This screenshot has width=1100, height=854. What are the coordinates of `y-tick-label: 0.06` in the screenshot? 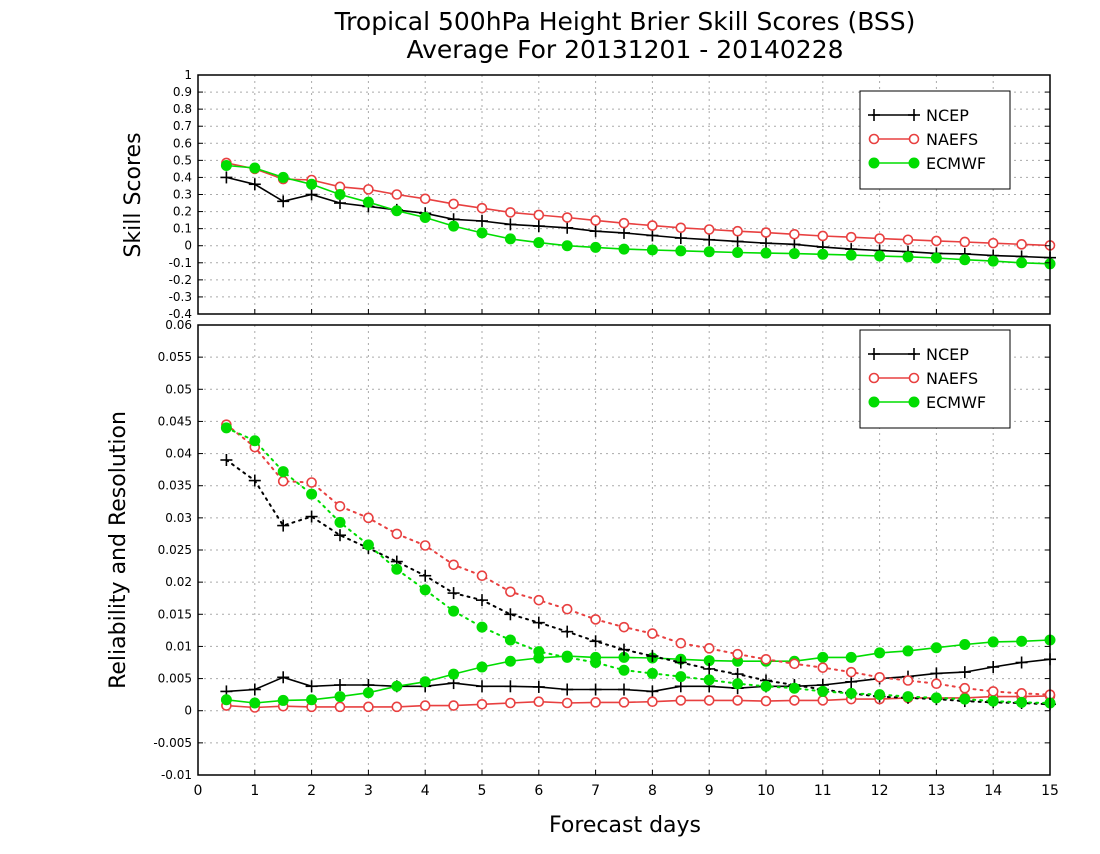 It's located at (178, 325).